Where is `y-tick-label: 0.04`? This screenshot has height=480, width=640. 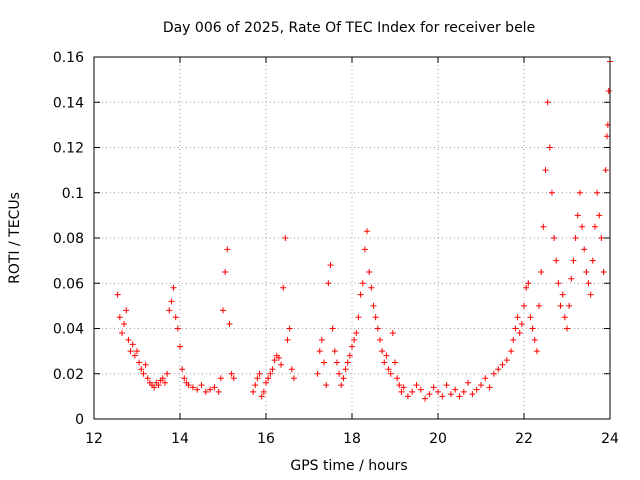
y-tick-label: 0.04 is located at coordinates (68, 330).